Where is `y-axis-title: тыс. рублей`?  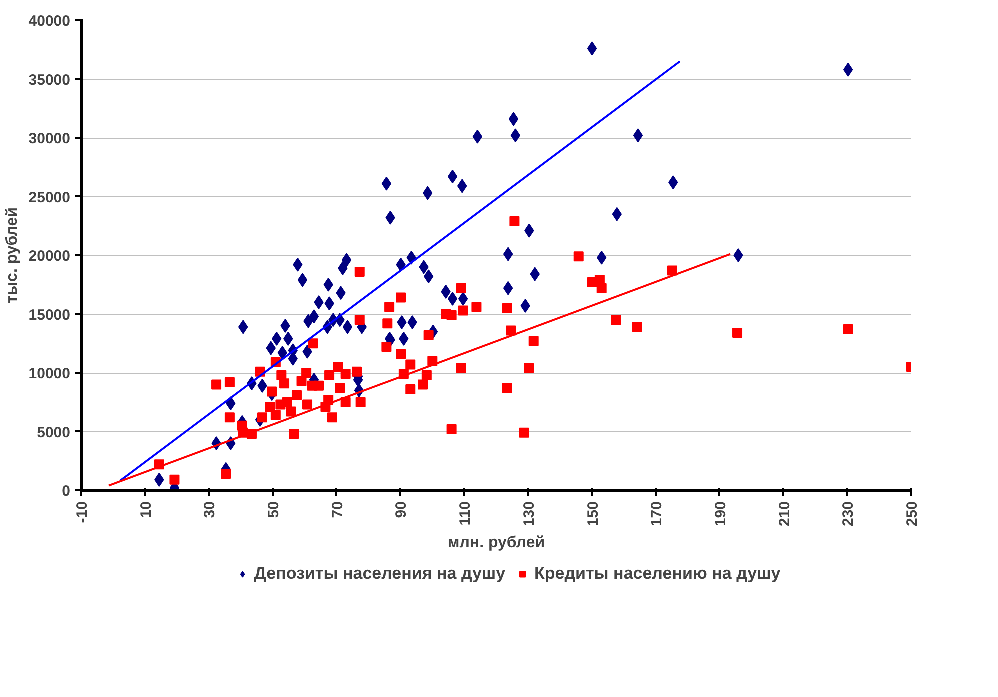
y-axis-title: тыс. рублей is located at coordinates (12, 256).